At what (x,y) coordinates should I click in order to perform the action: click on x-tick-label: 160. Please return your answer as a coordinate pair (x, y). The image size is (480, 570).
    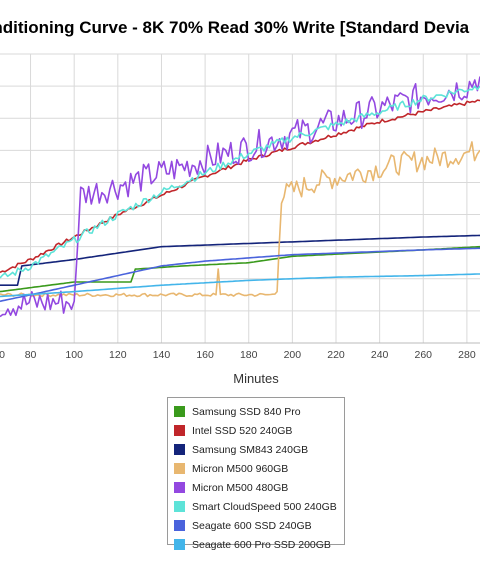
    Looking at the image, I should click on (205, 355).